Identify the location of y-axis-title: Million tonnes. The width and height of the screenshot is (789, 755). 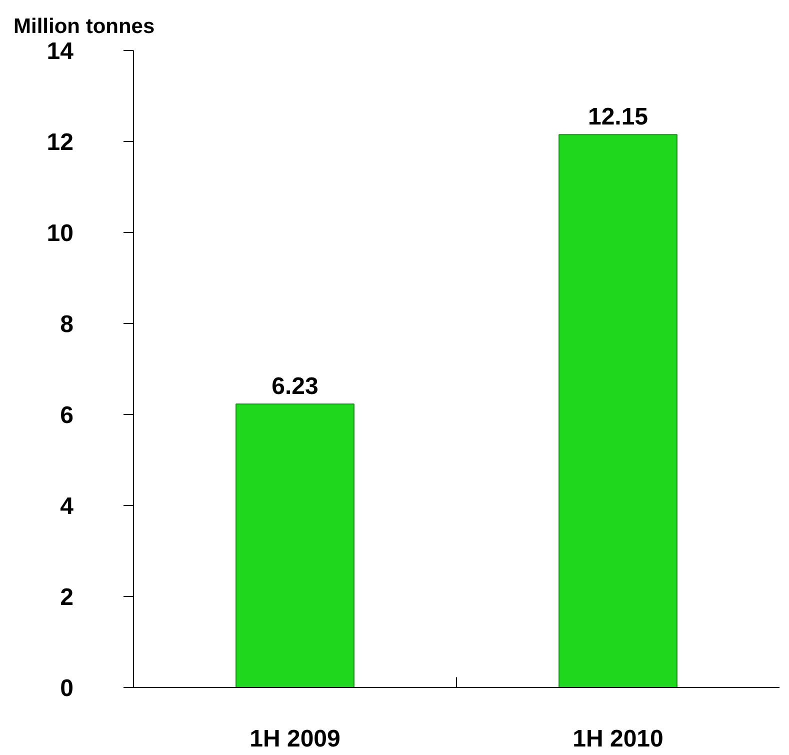
(84, 26).